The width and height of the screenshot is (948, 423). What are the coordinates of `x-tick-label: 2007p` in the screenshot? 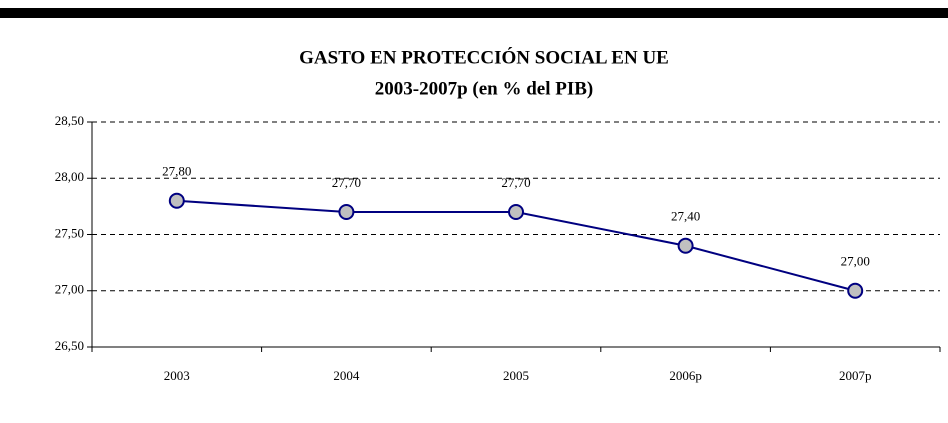 It's located at (855, 375).